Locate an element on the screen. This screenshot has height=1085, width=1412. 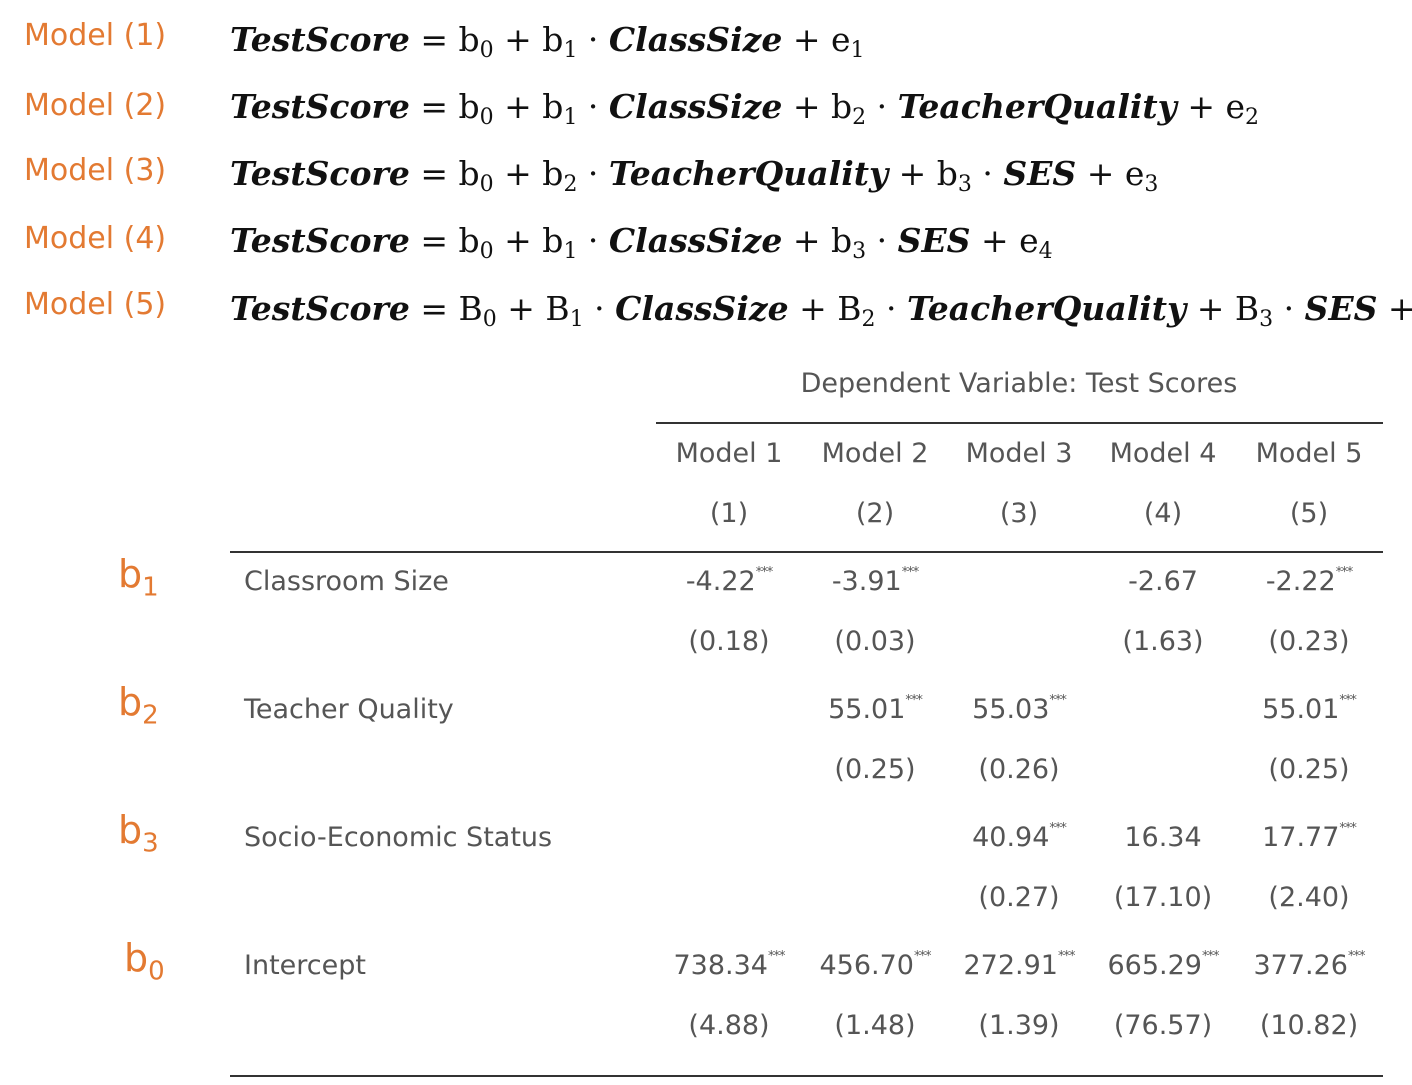
coefficient-value: 16.34 is located at coordinates (1163, 837).